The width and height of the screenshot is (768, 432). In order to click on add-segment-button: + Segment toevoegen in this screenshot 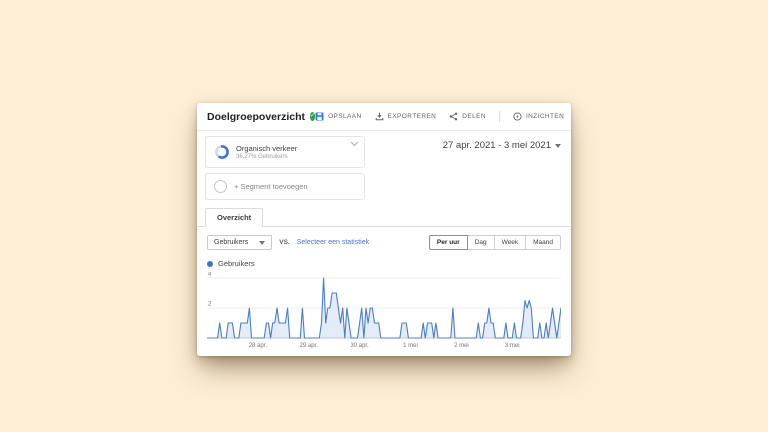, I will do `click(285, 186)`.